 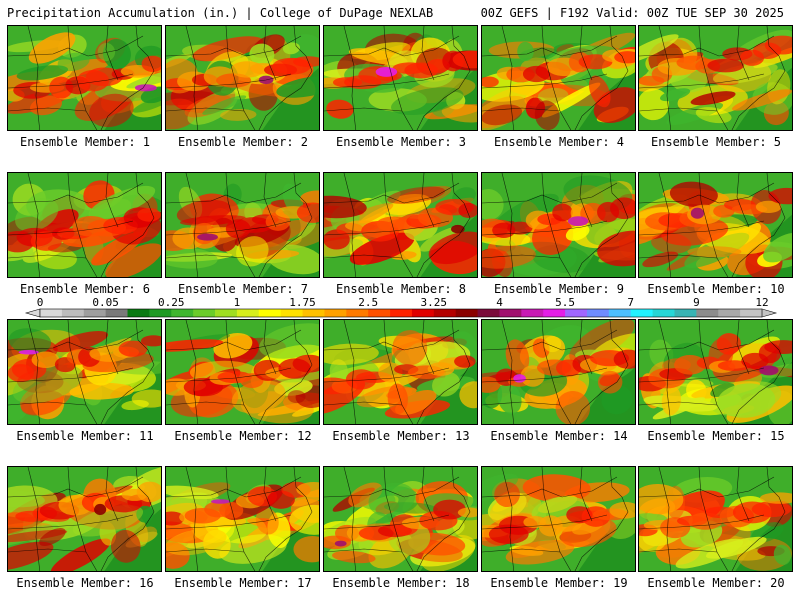 I want to click on colorbar-tick-label: 7, so click(x=630, y=302).